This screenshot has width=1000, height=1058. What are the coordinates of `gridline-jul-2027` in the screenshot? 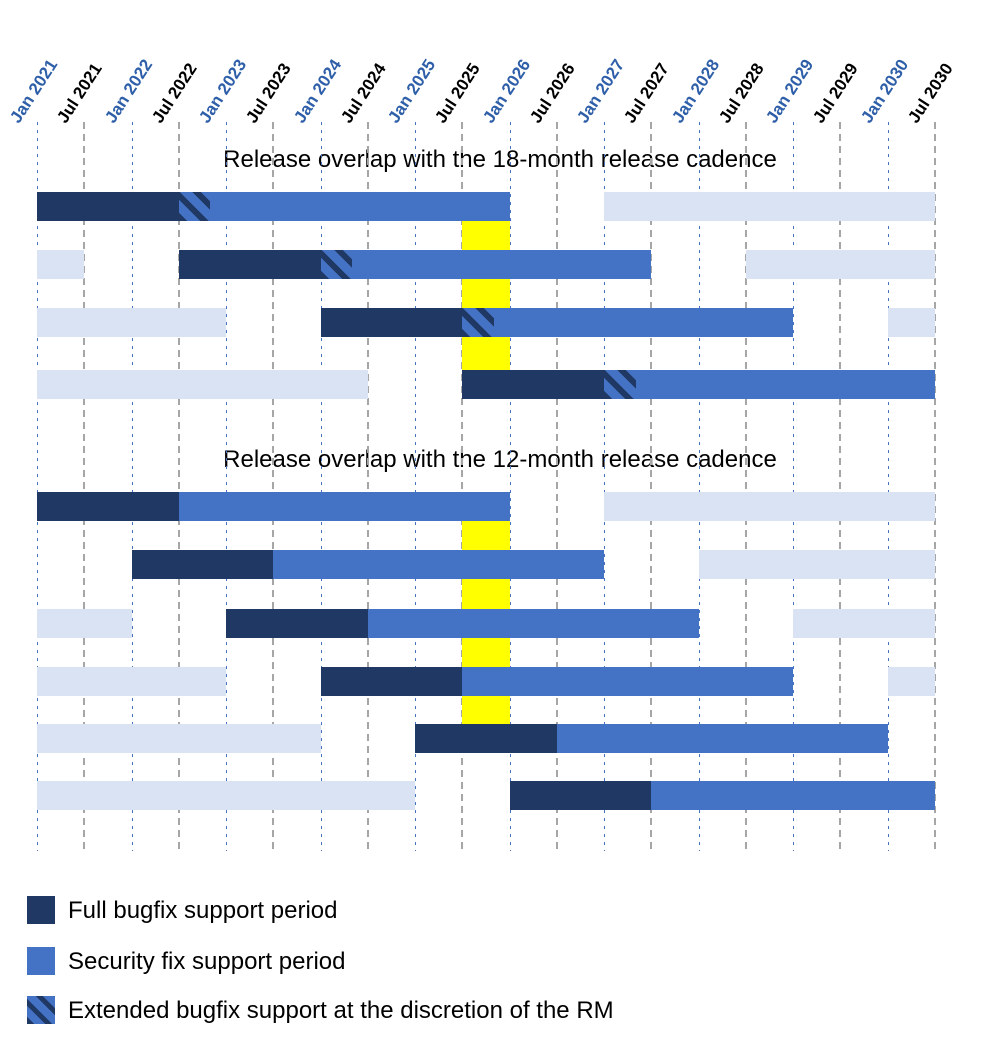 It's located at (651, 486).